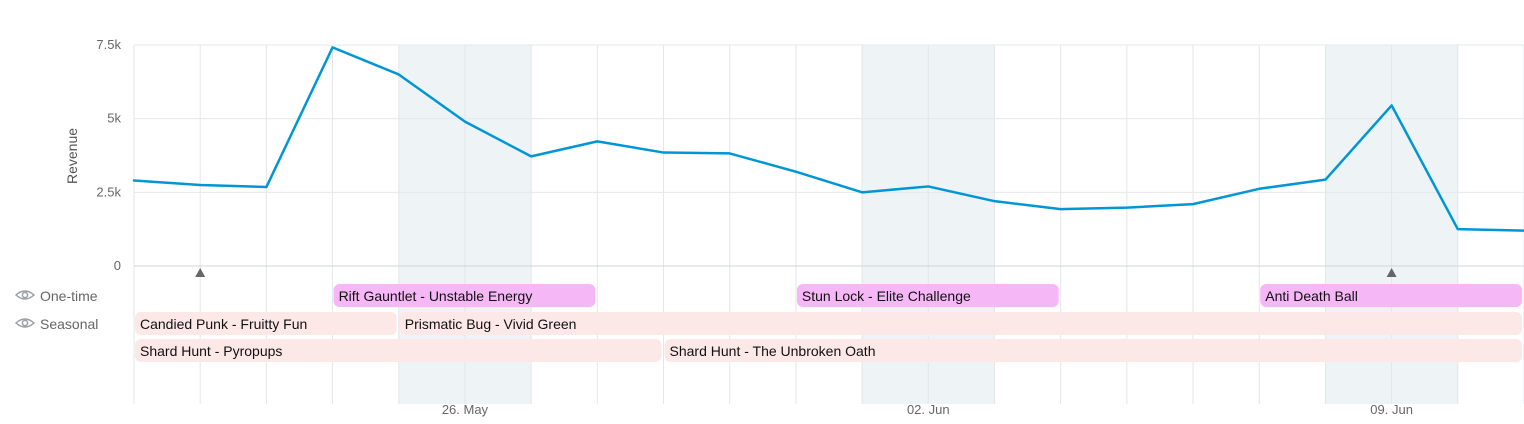 The image size is (1524, 424). What do you see at coordinates (69, 296) in the screenshot?
I see `event-row-label: One-time` at bounding box center [69, 296].